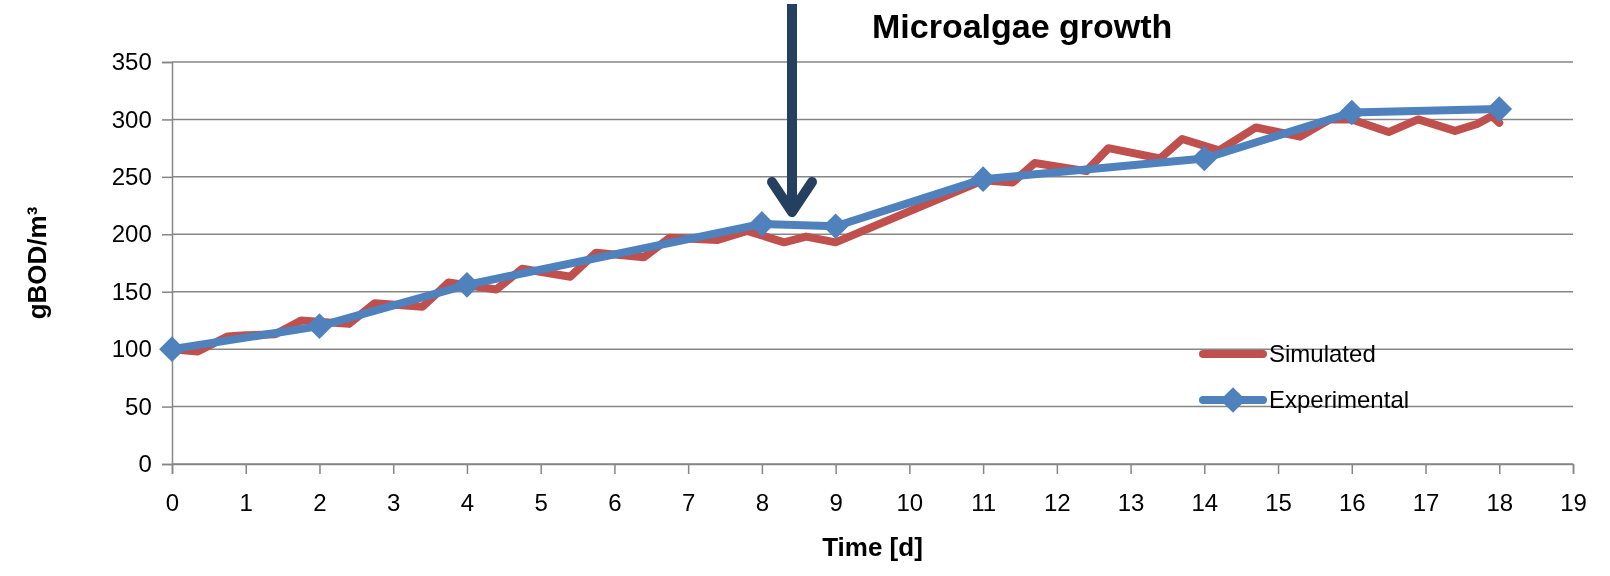  I want to click on x-tick-label: 5, so click(541, 502).